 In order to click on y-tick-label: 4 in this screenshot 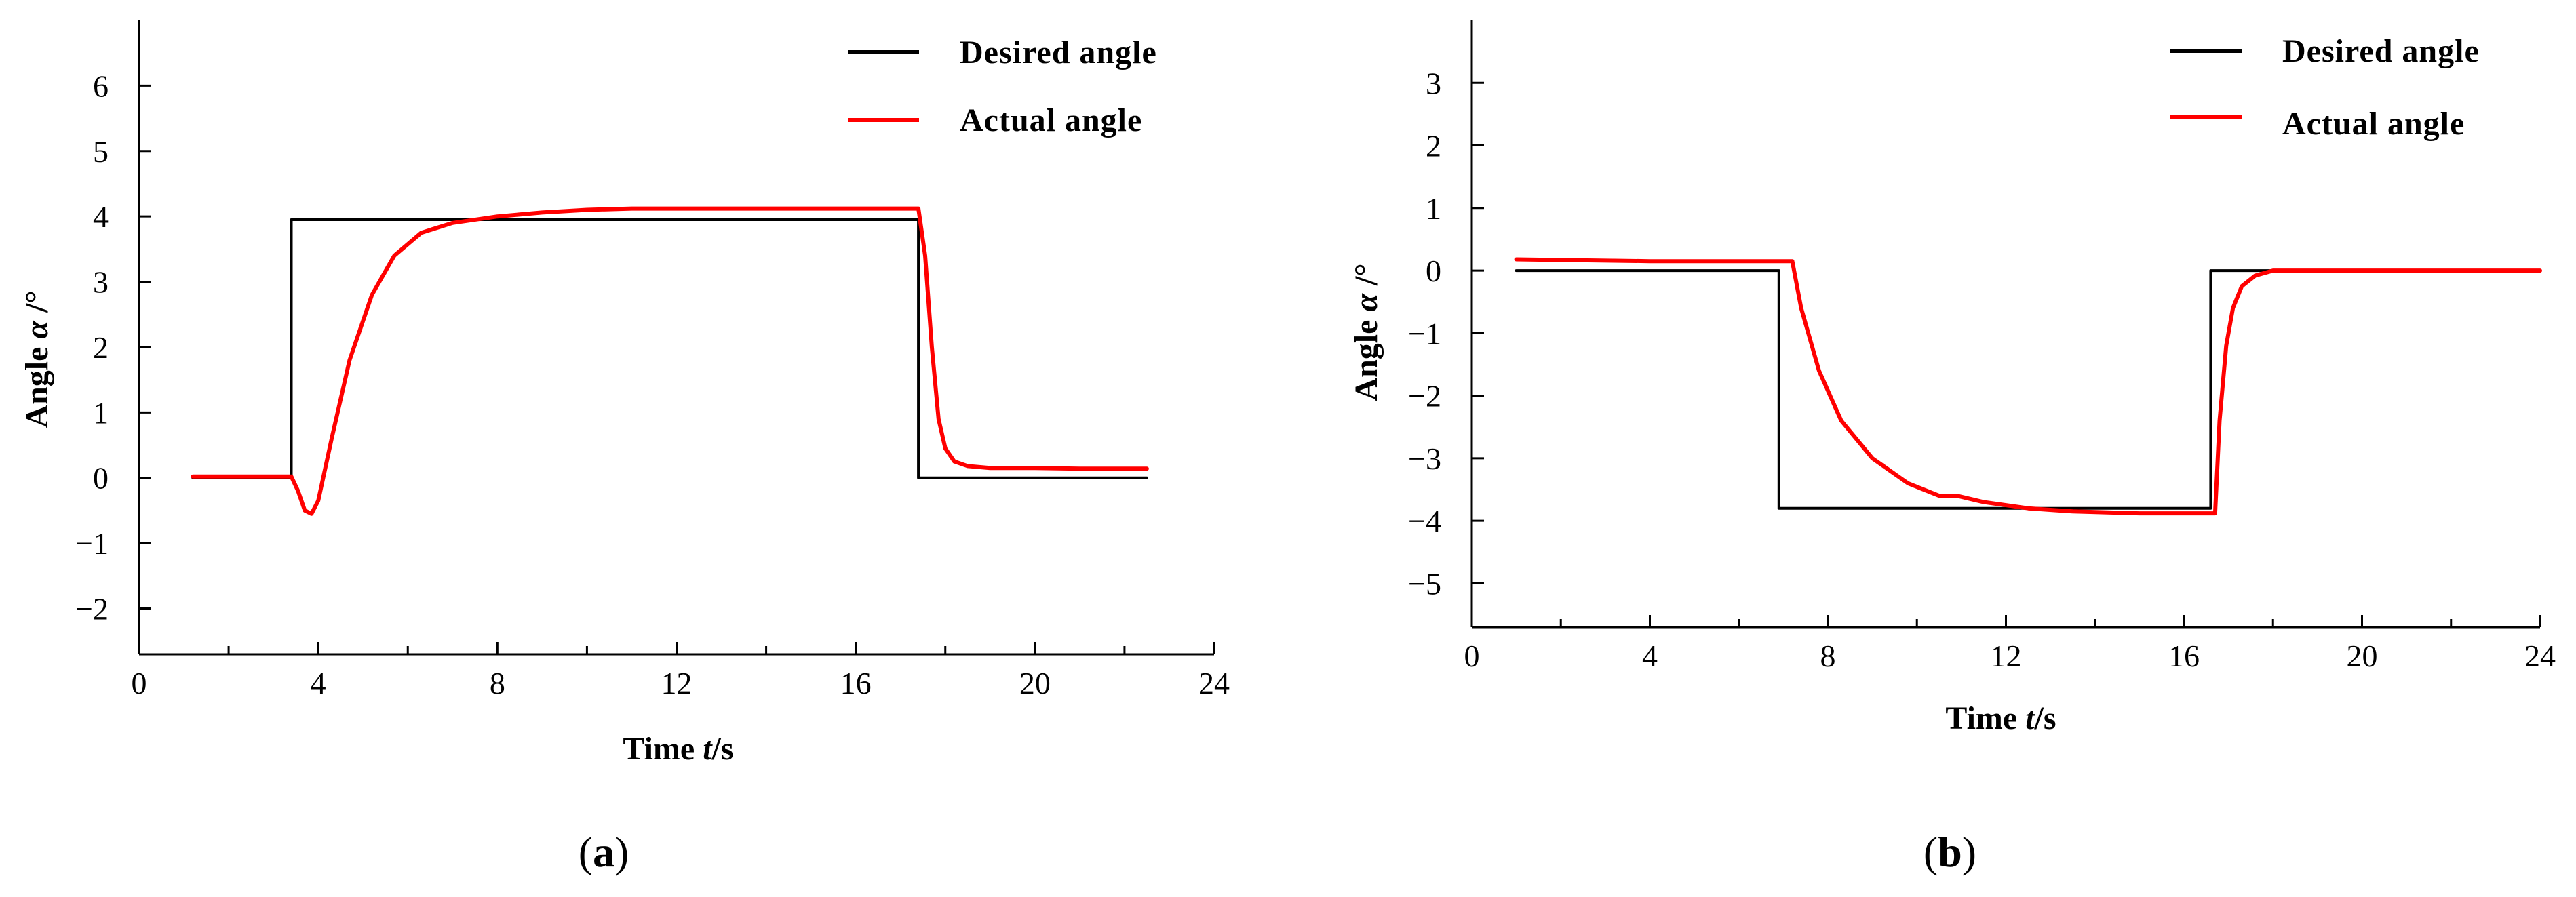, I will do `click(101, 217)`.